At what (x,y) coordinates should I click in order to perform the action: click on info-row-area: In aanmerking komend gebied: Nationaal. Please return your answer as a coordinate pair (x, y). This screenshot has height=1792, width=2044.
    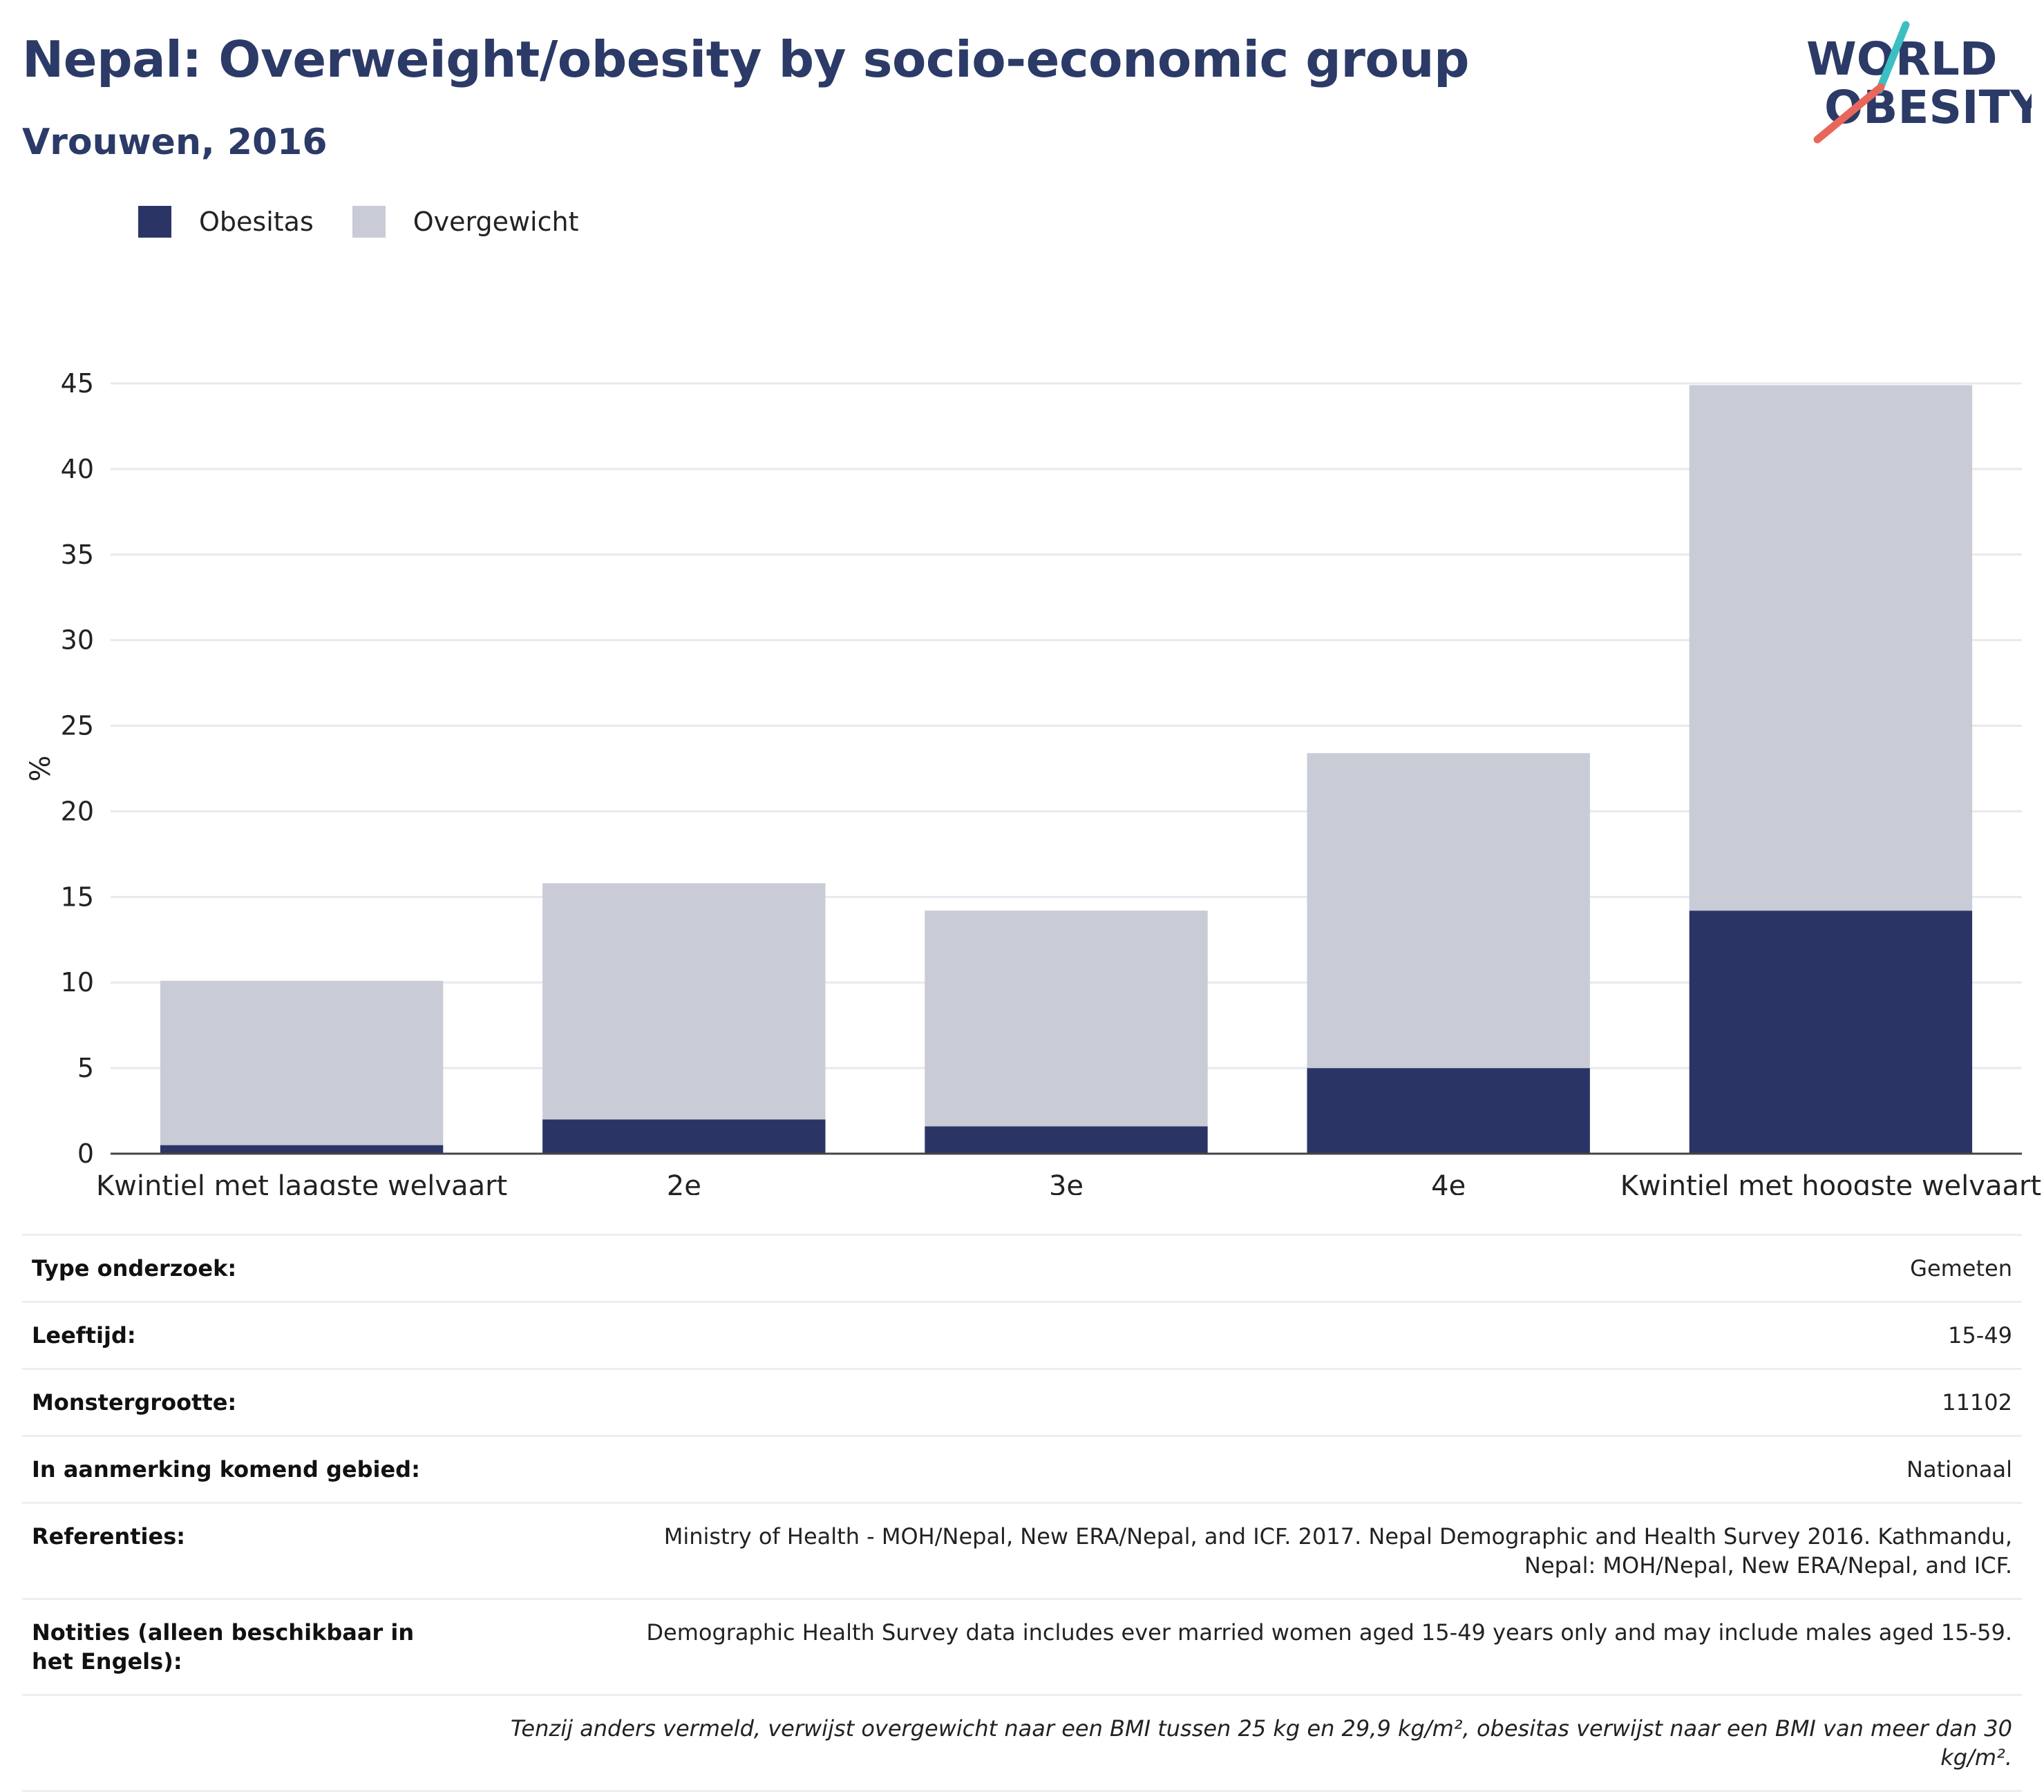
    Looking at the image, I should click on (1022, 1470).